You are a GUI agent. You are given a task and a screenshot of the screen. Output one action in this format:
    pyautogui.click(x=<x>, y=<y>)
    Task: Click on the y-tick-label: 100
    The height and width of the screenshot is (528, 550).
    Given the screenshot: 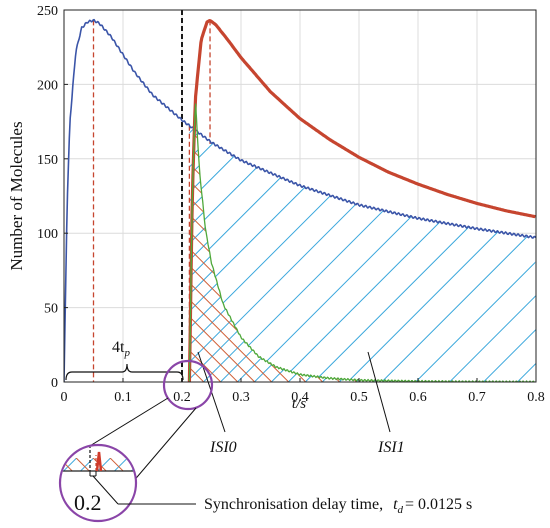 What is the action you would take?
    pyautogui.click(x=47, y=234)
    